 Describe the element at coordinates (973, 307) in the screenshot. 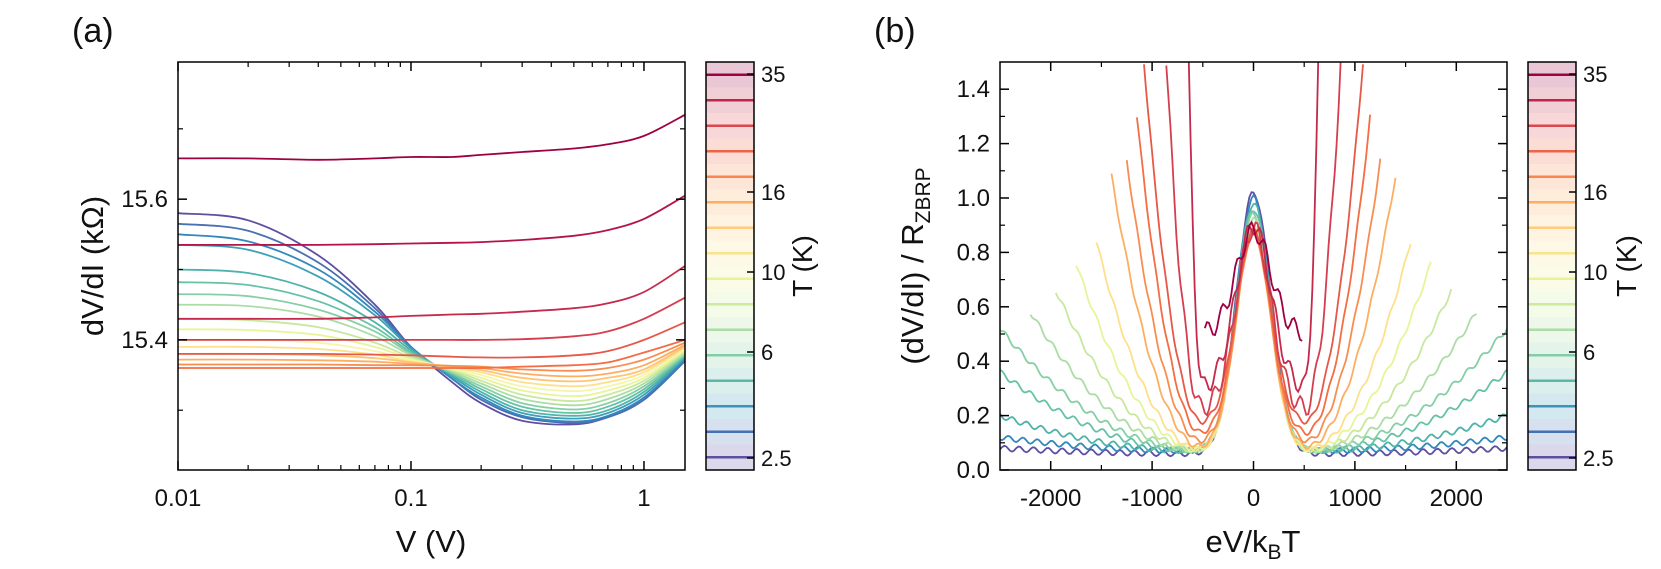

I see `y-tick-label-b: 0.6` at that location.